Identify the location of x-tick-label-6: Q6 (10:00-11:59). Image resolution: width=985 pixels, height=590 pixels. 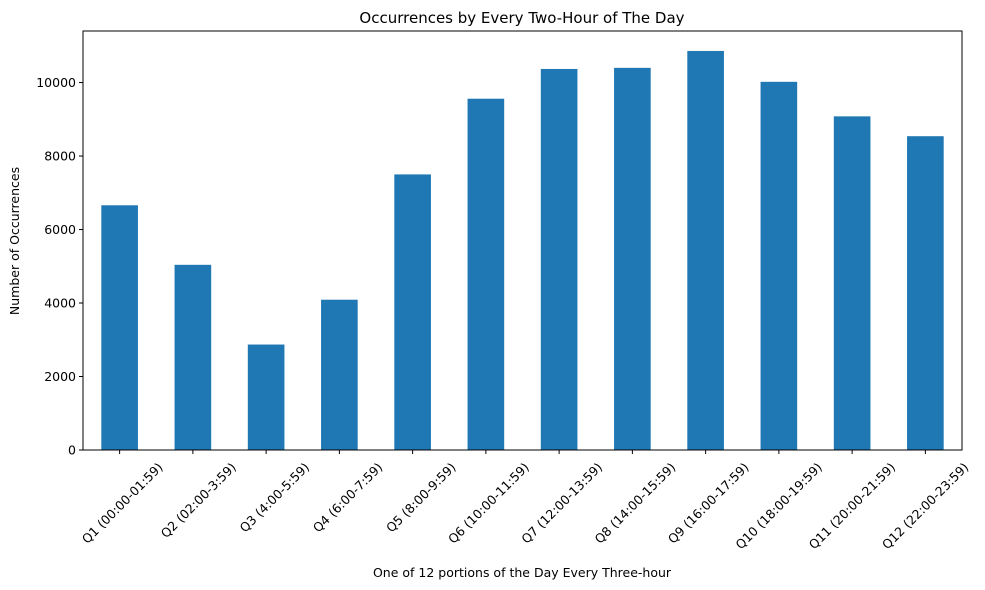
(488, 503).